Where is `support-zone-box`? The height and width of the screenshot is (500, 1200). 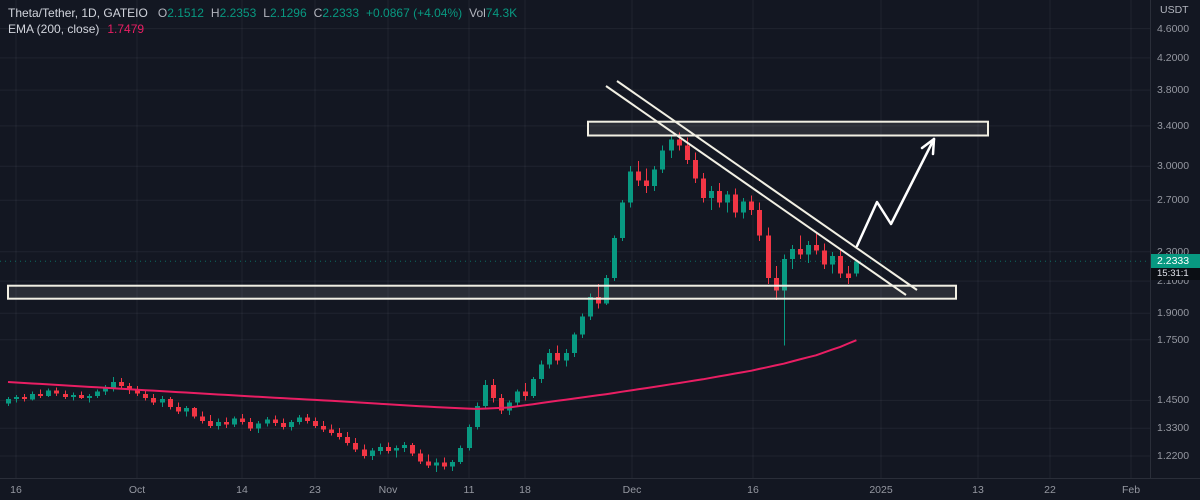 support-zone-box is located at coordinates (482, 292).